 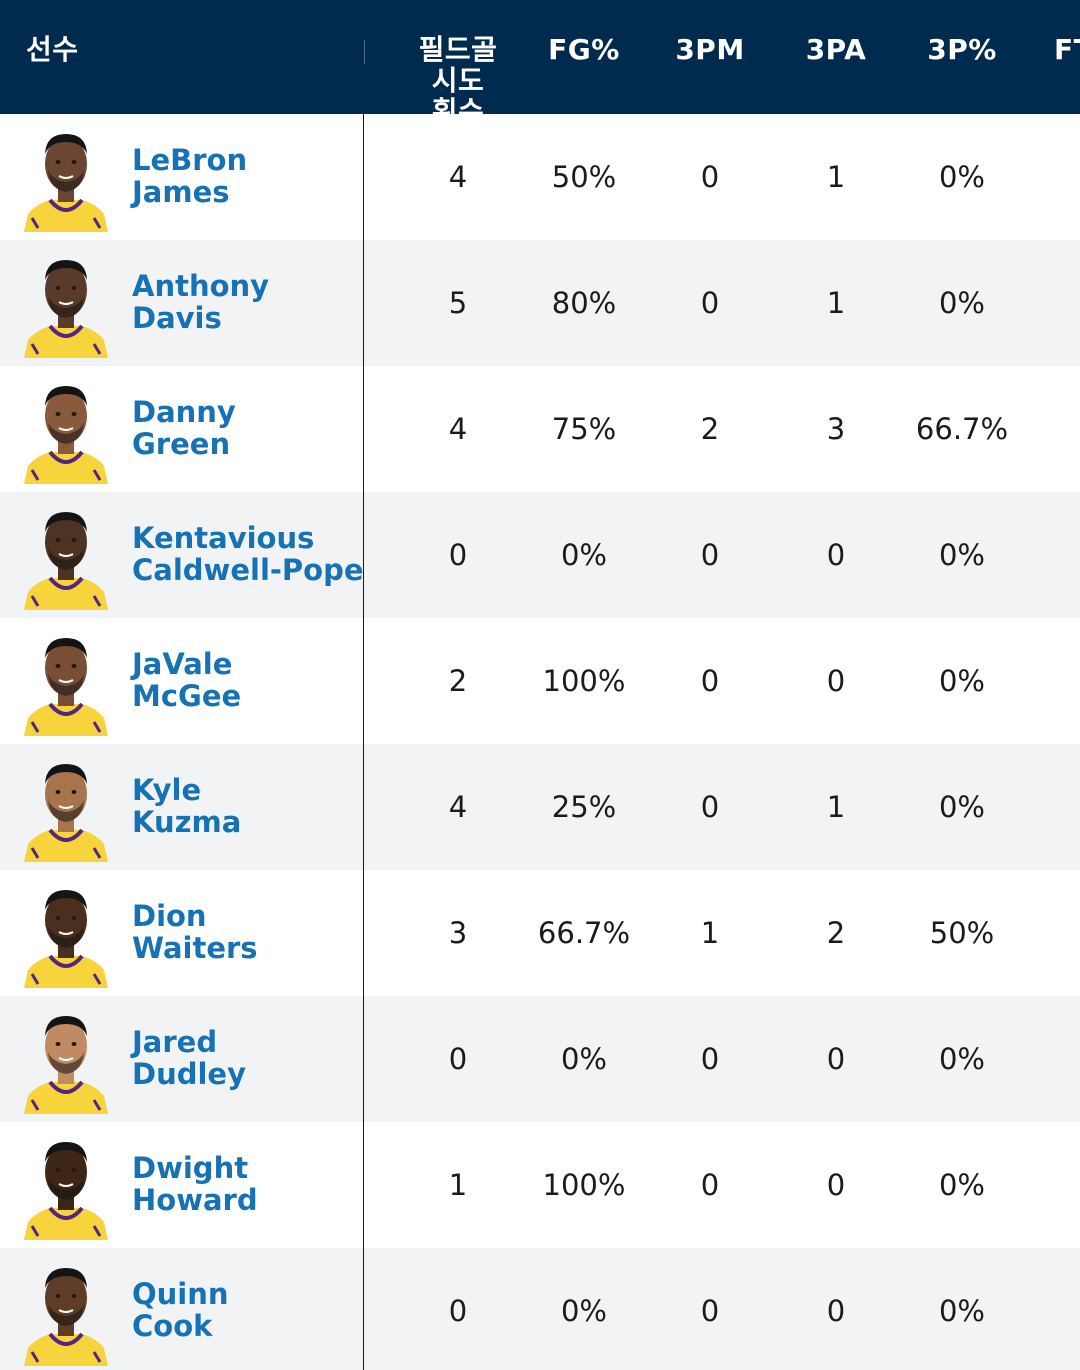 I want to click on column-header-player: 선수, so click(x=52, y=49).